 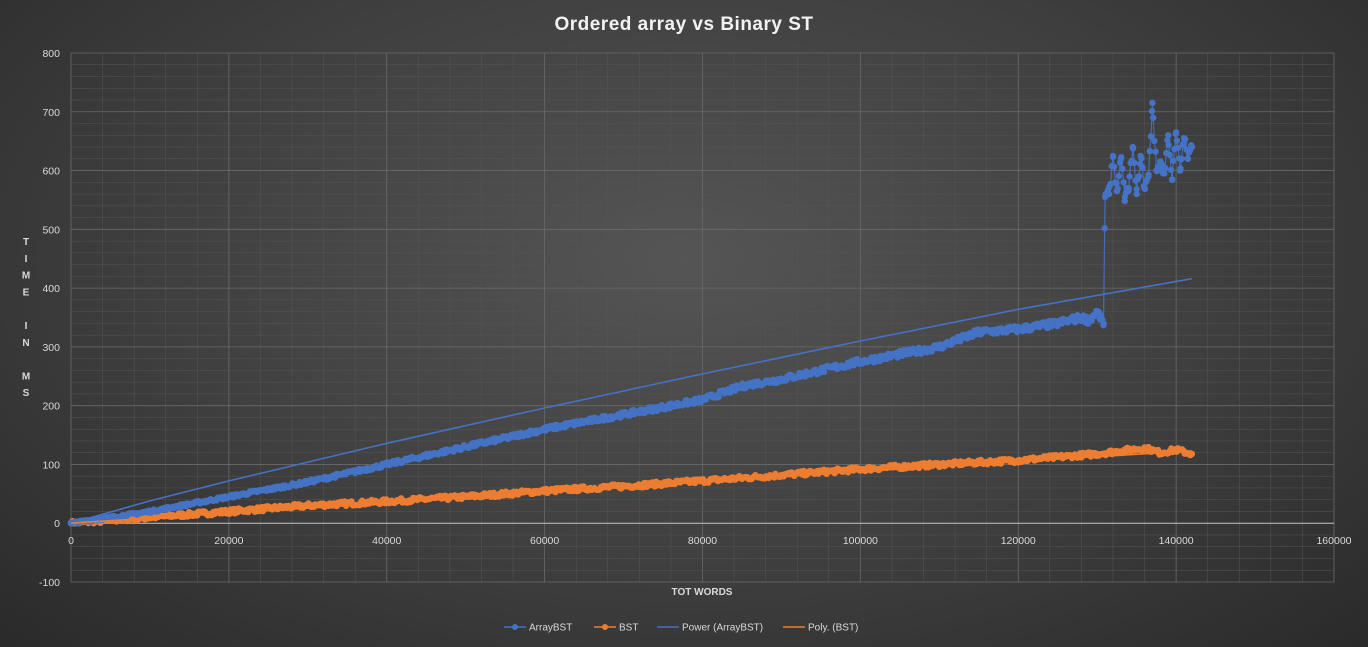 I want to click on x-tick-label: 120000, so click(x=1018, y=541).